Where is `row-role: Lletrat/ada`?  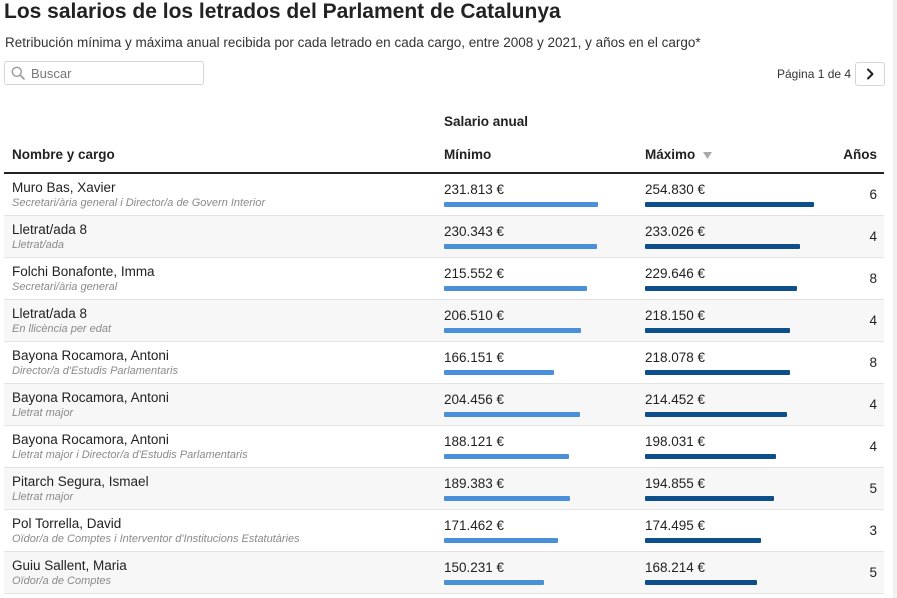 row-role: Lletrat/ada is located at coordinates (38, 245).